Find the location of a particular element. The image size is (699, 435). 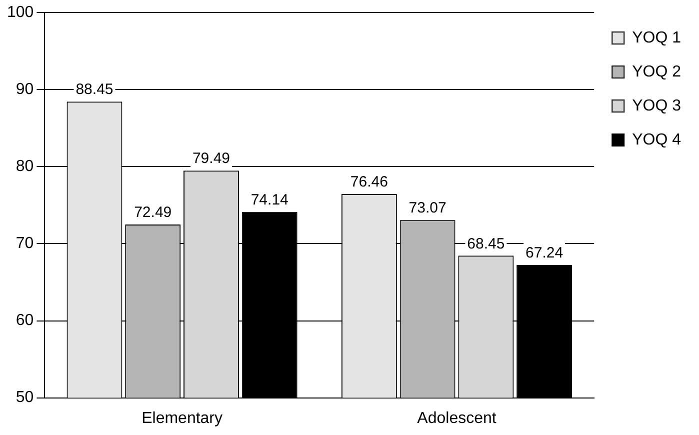

y-tick-label: 100 is located at coordinates (20, 13).